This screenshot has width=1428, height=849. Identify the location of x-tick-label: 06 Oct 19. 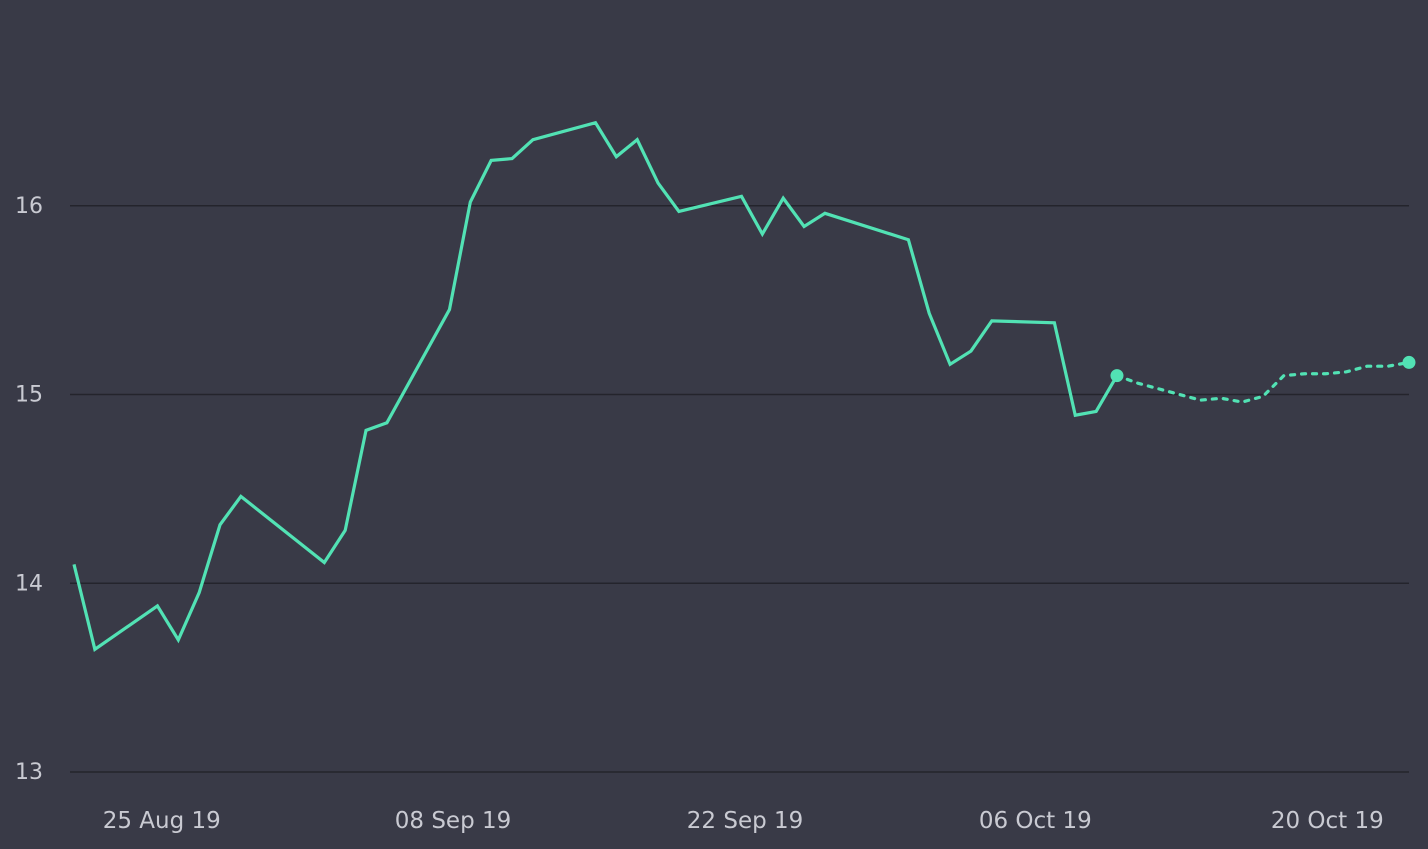
(1035, 821).